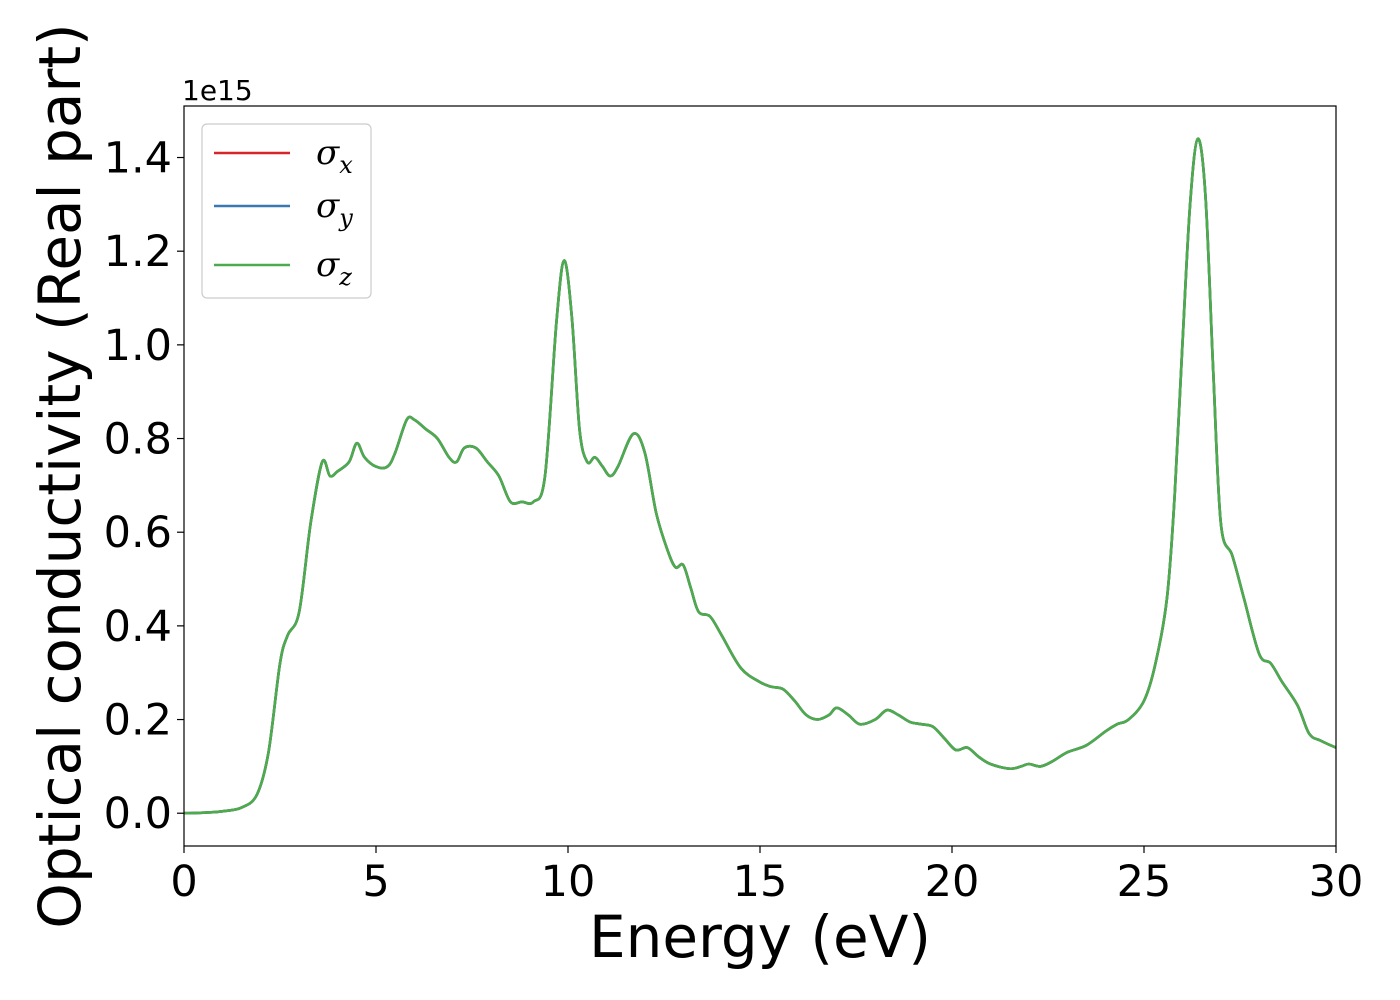  Describe the element at coordinates (60, 475) in the screenshot. I see `y-axis-label: Optical conductivity (Real part)` at that location.